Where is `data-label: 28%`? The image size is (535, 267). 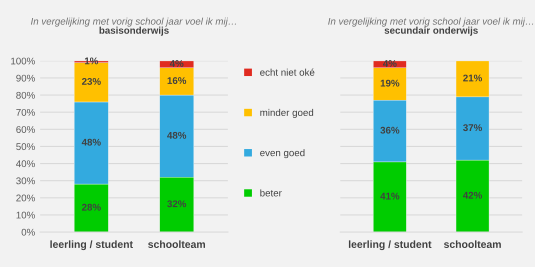 data-label: 28% is located at coordinates (91, 207).